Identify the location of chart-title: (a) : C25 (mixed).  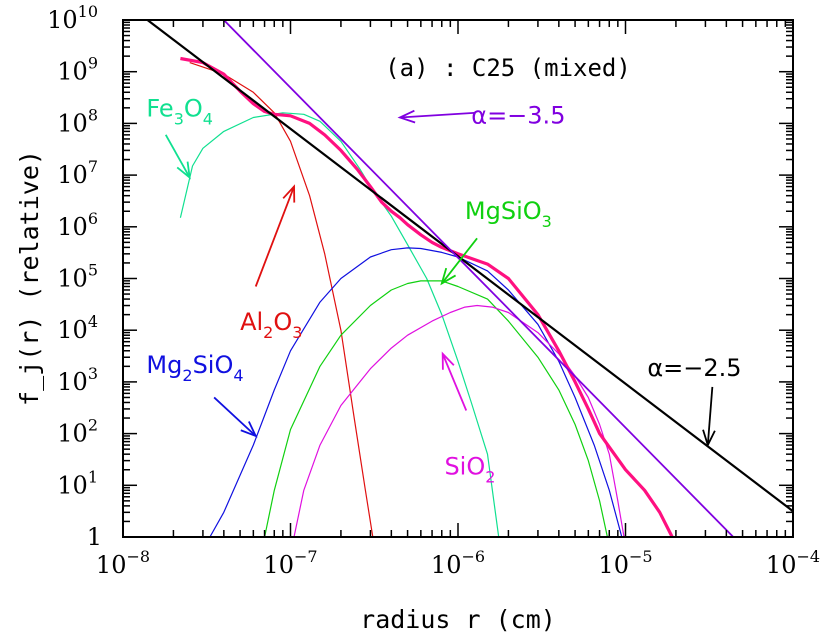
(508, 68).